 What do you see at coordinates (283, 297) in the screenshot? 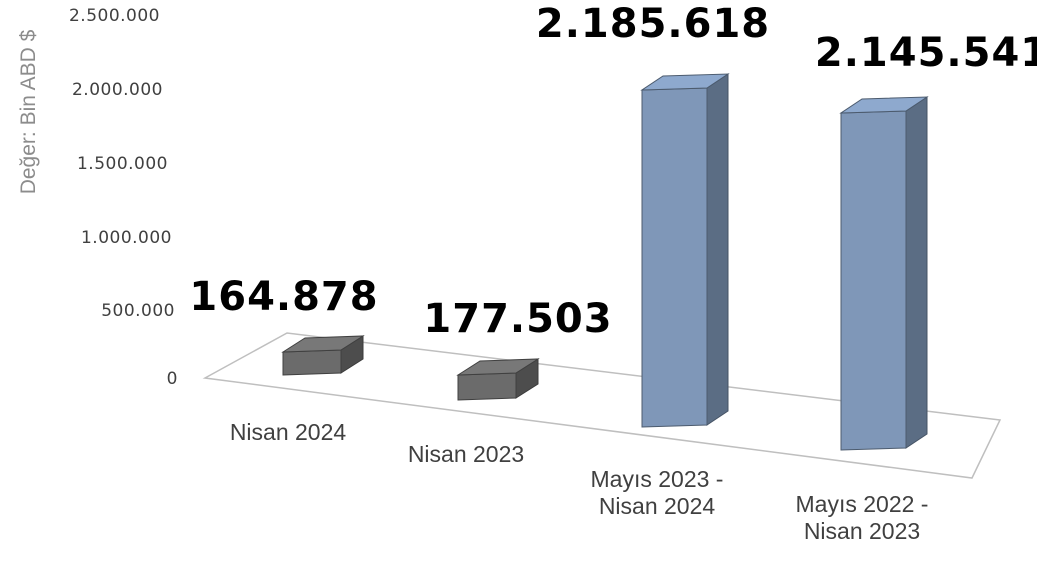
I see `data-label: 164.878` at bounding box center [283, 297].